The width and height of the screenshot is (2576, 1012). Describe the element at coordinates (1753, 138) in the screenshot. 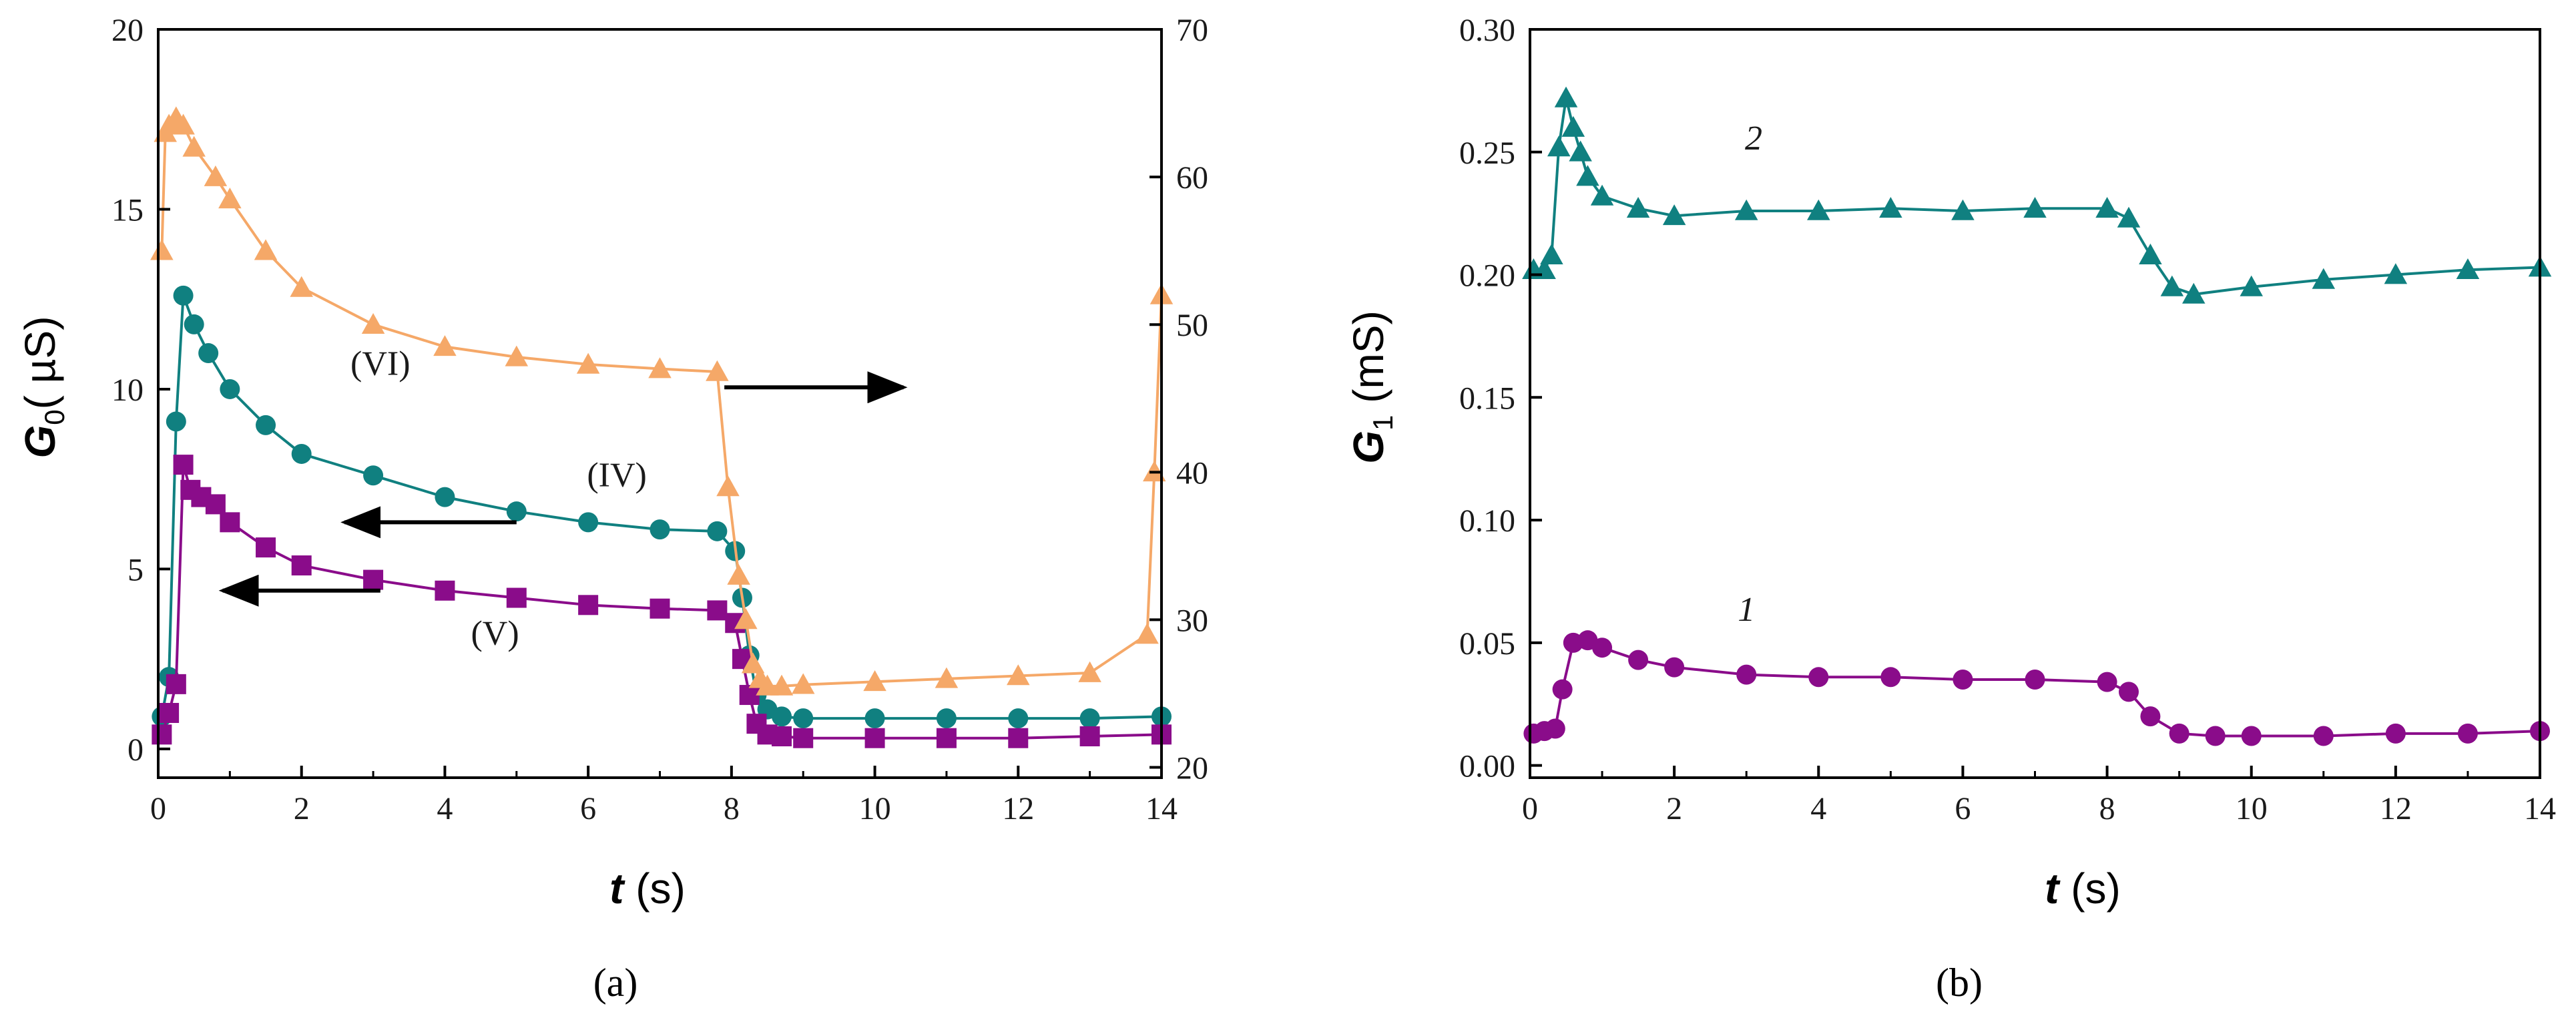

I see `series-label-2: 2` at that location.